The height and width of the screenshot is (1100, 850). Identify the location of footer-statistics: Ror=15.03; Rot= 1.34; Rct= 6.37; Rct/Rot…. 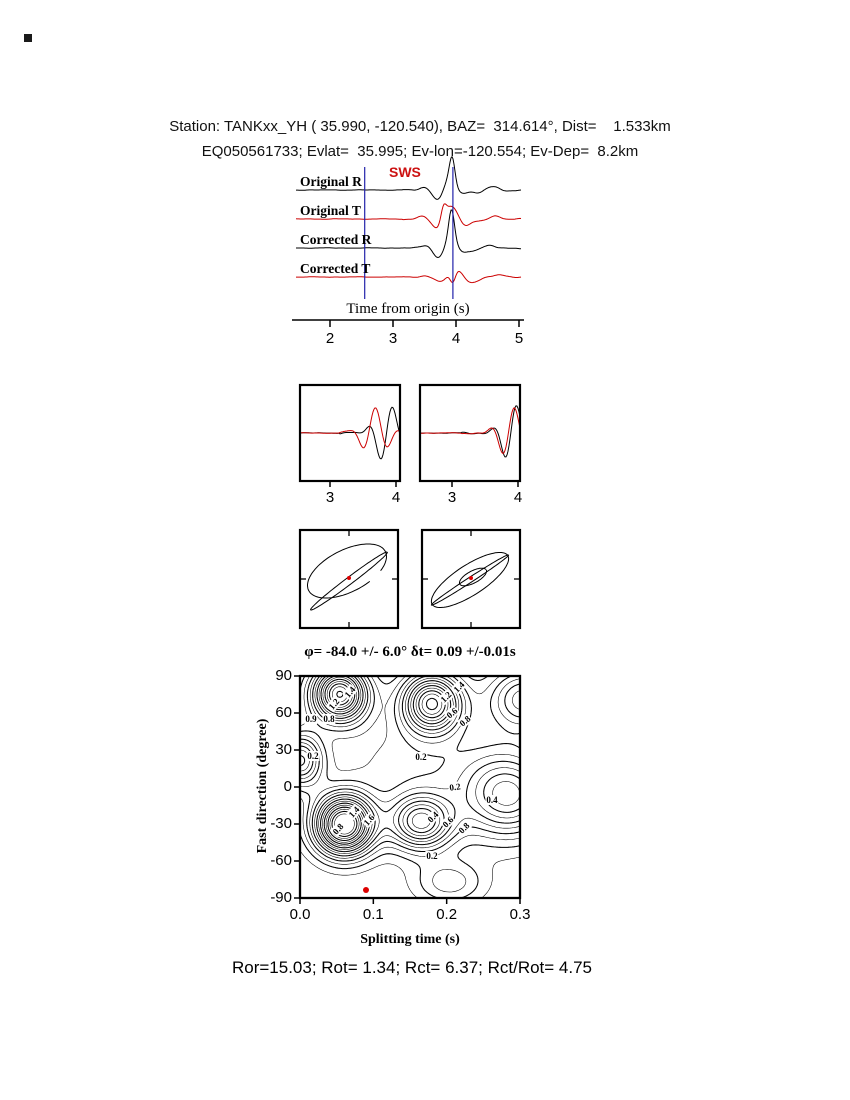
(412, 967).